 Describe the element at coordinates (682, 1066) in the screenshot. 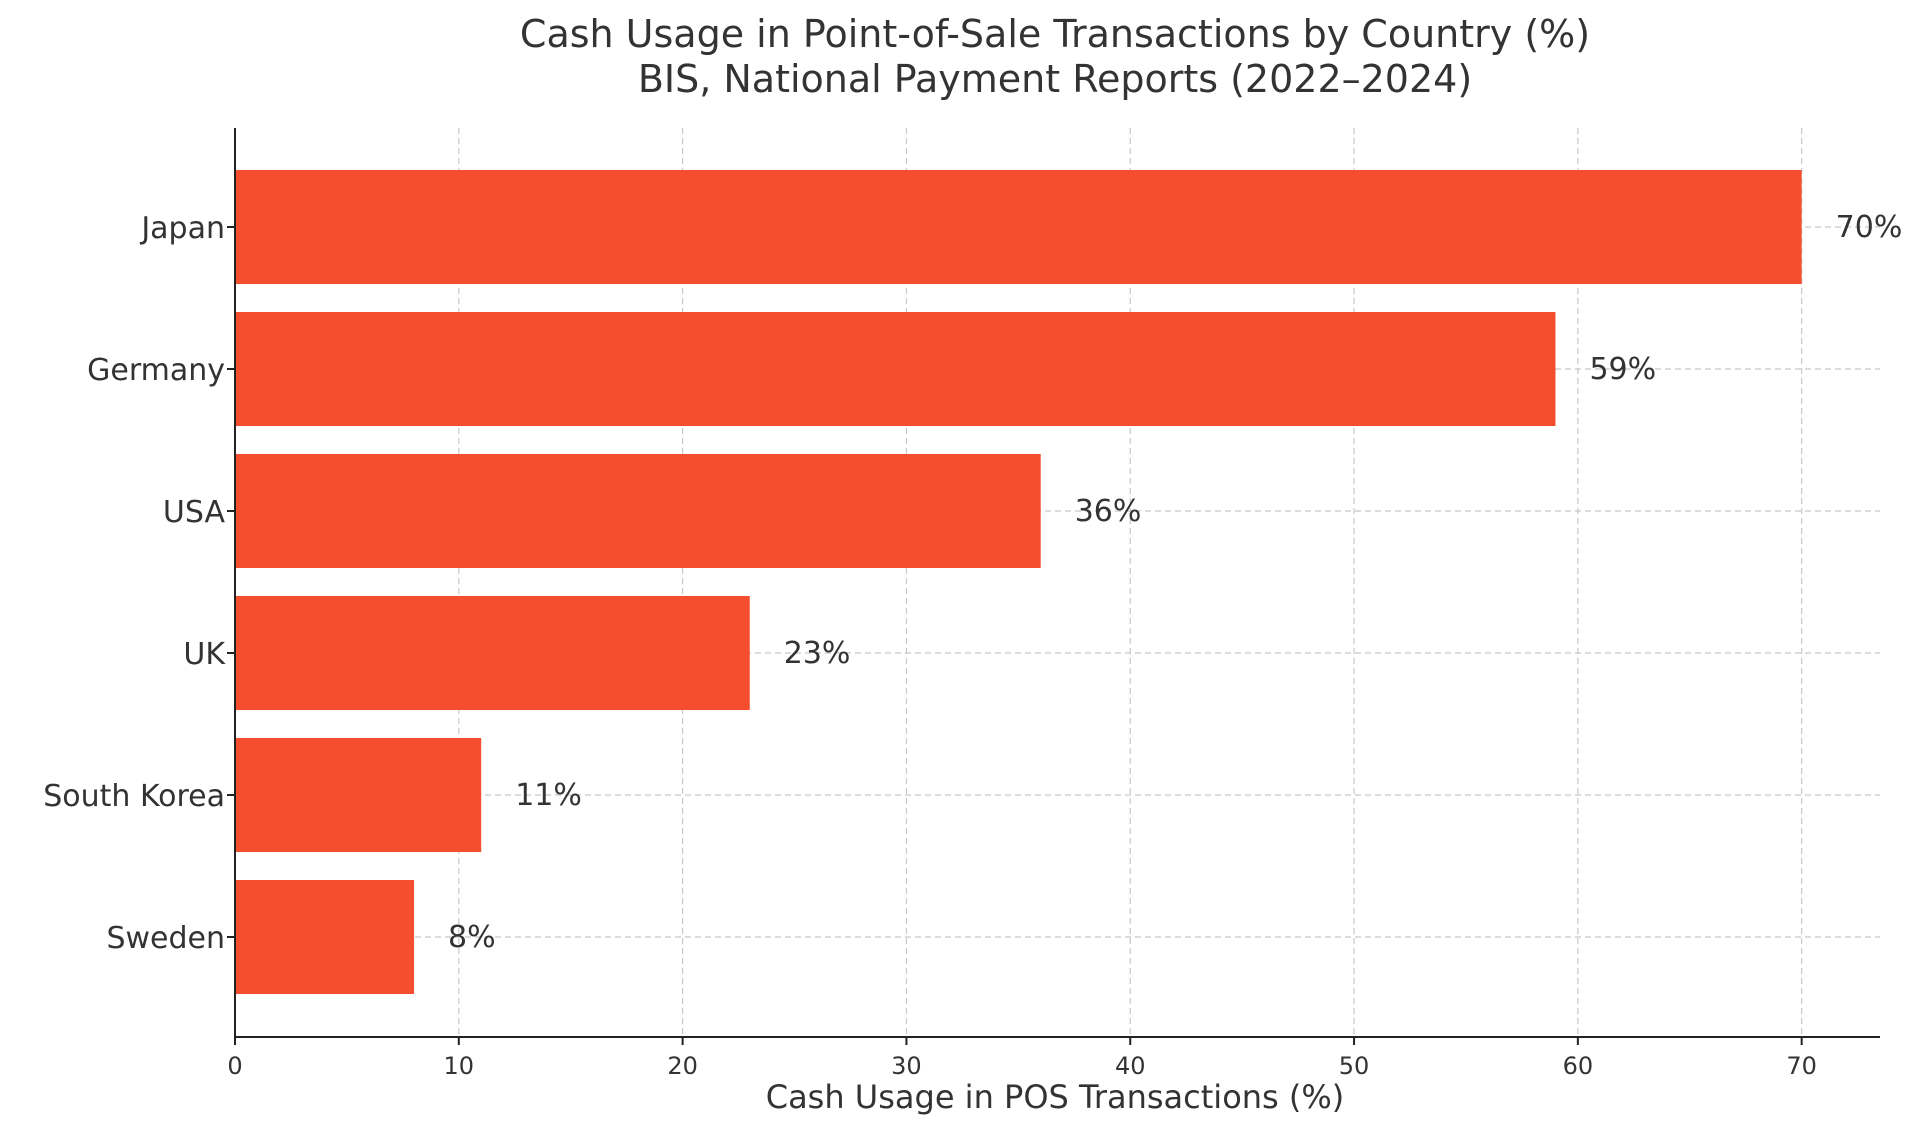

I see `x-tick-label: 20` at that location.